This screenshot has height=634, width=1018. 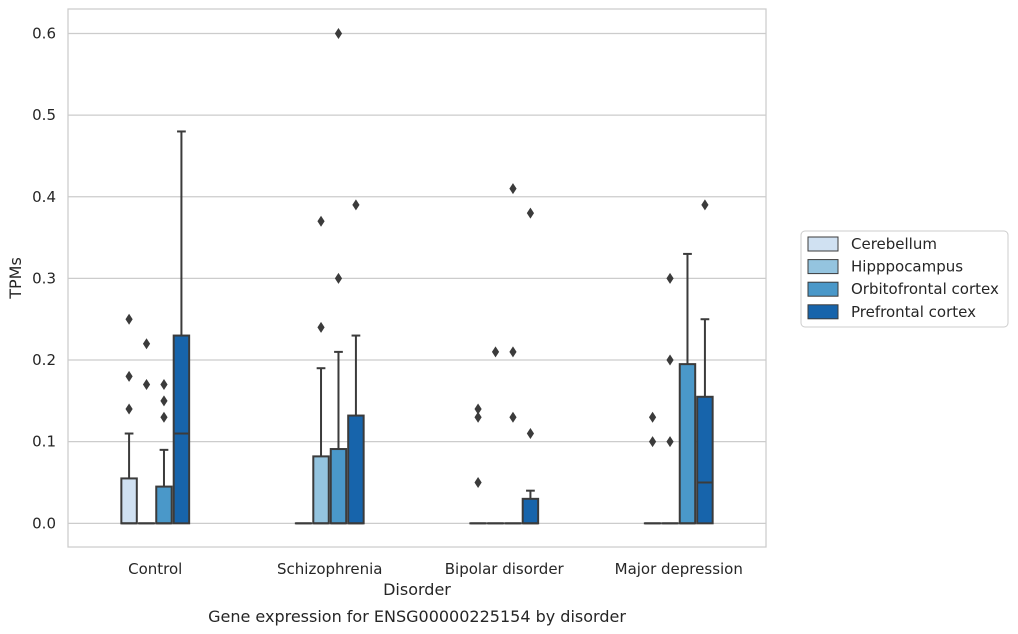 What do you see at coordinates (925, 289) in the screenshot?
I see `legend-label: Orbitofrontal cortex` at bounding box center [925, 289].